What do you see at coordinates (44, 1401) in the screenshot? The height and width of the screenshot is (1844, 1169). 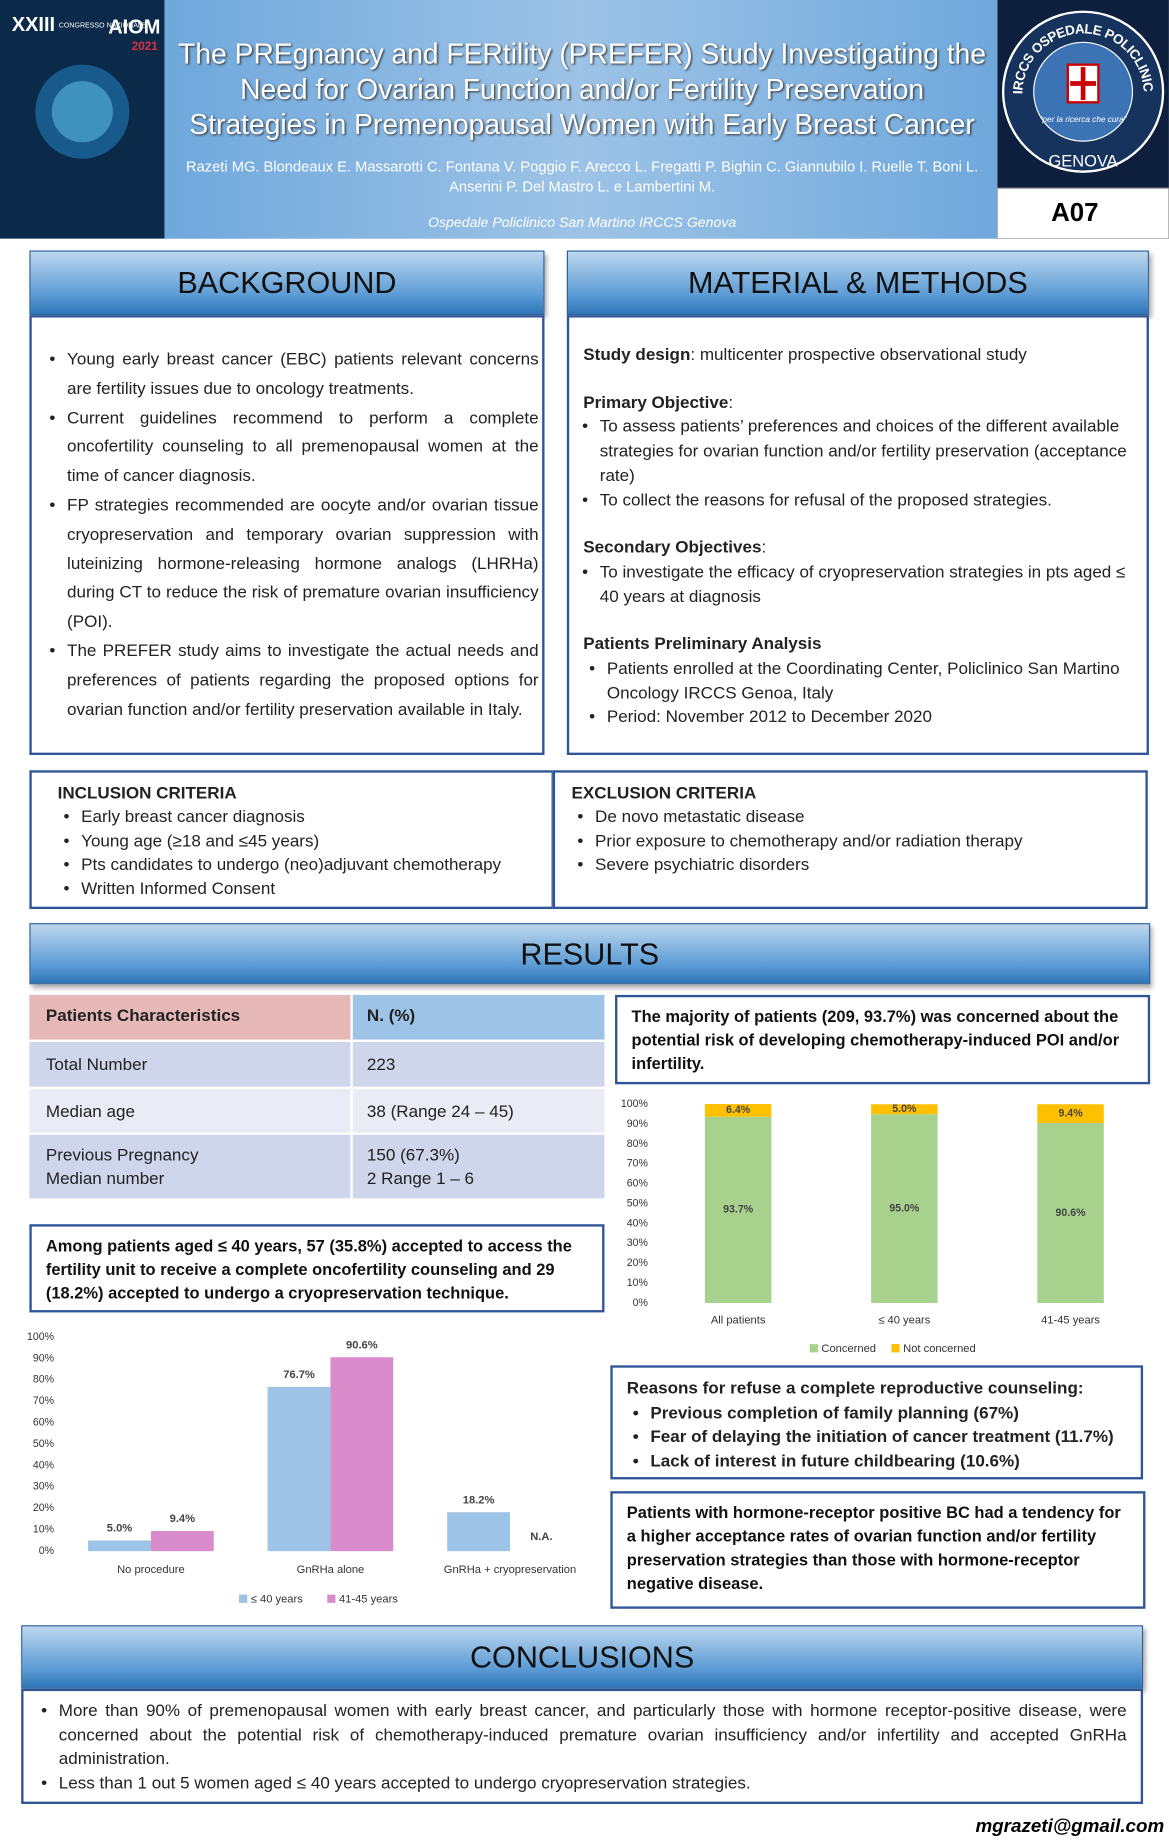 I see `y-tick-label: 70%` at bounding box center [44, 1401].